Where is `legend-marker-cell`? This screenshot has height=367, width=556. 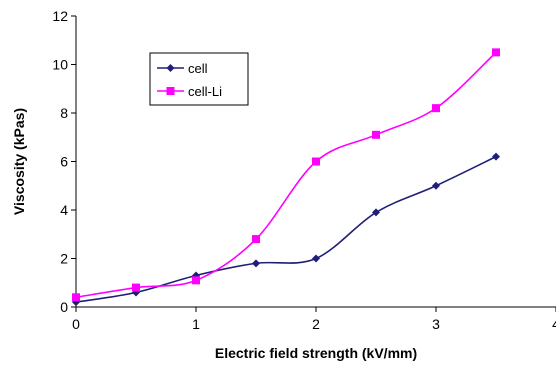 legend-marker-cell is located at coordinates (170, 68).